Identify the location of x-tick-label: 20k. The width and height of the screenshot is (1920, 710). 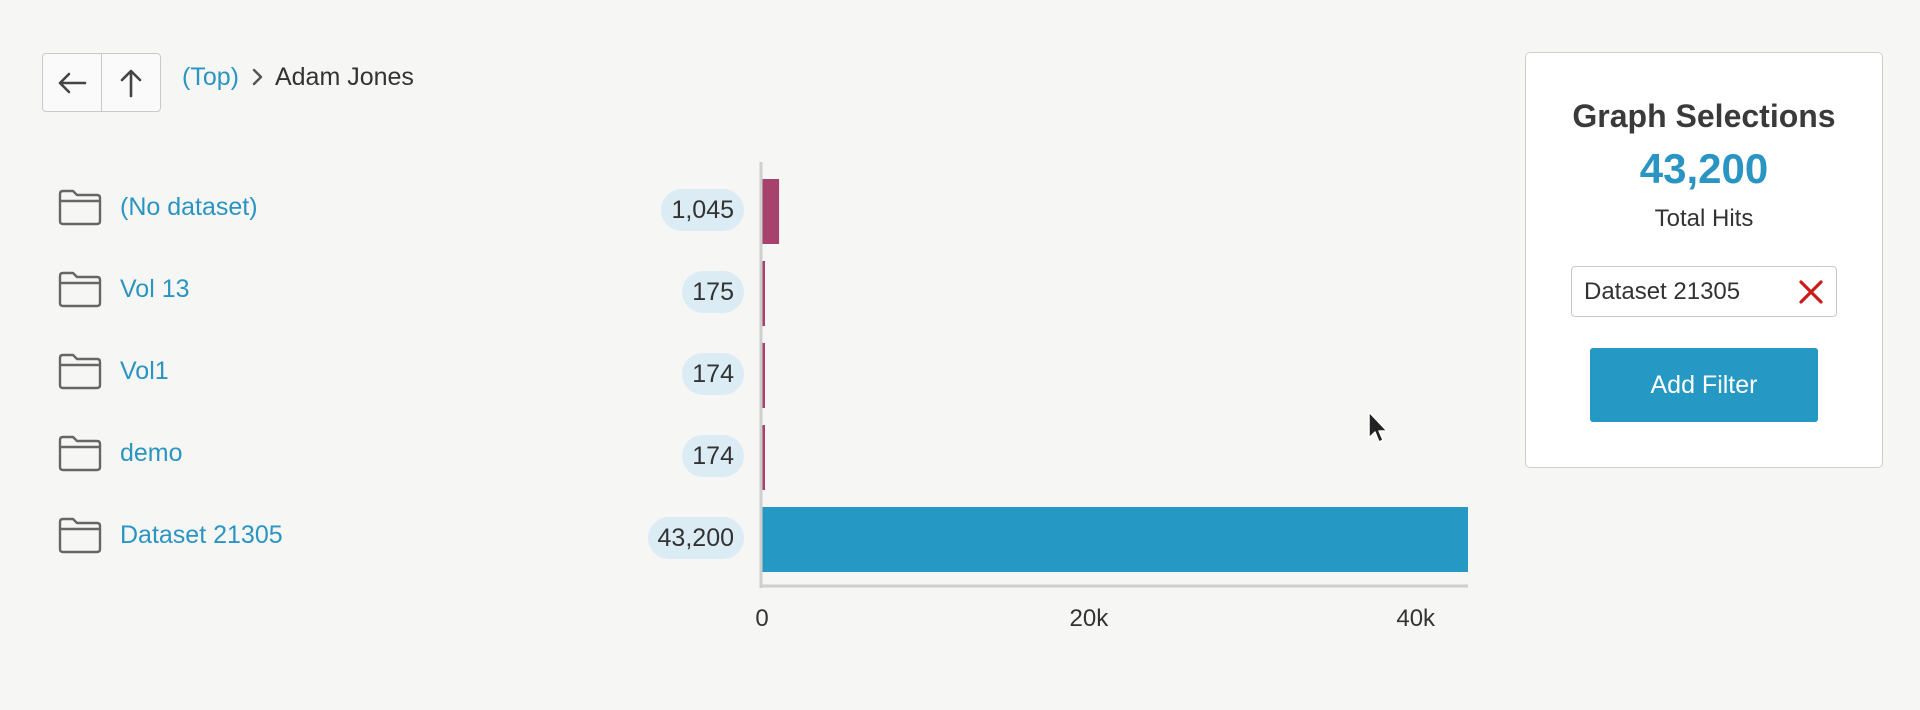
(1090, 618).